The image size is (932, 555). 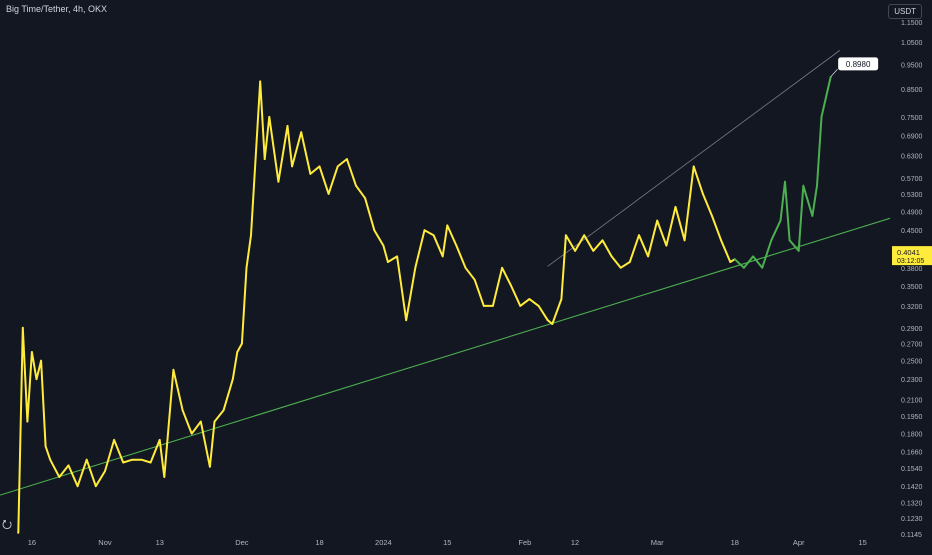 I want to click on y-tick-label: 0.3200, so click(x=912, y=307).